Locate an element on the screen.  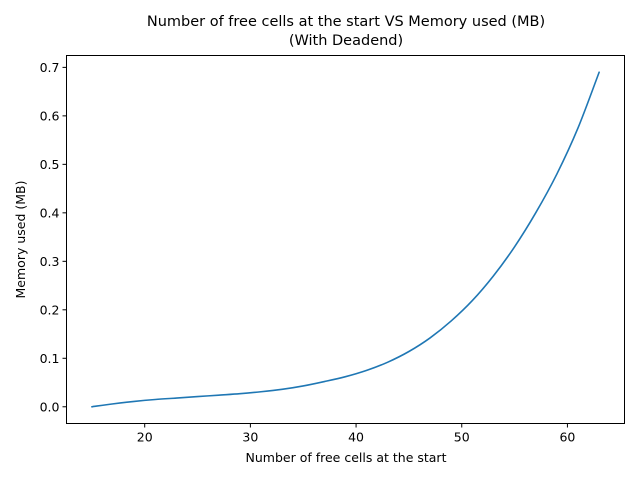
x-tick-label: 60 is located at coordinates (567, 437).